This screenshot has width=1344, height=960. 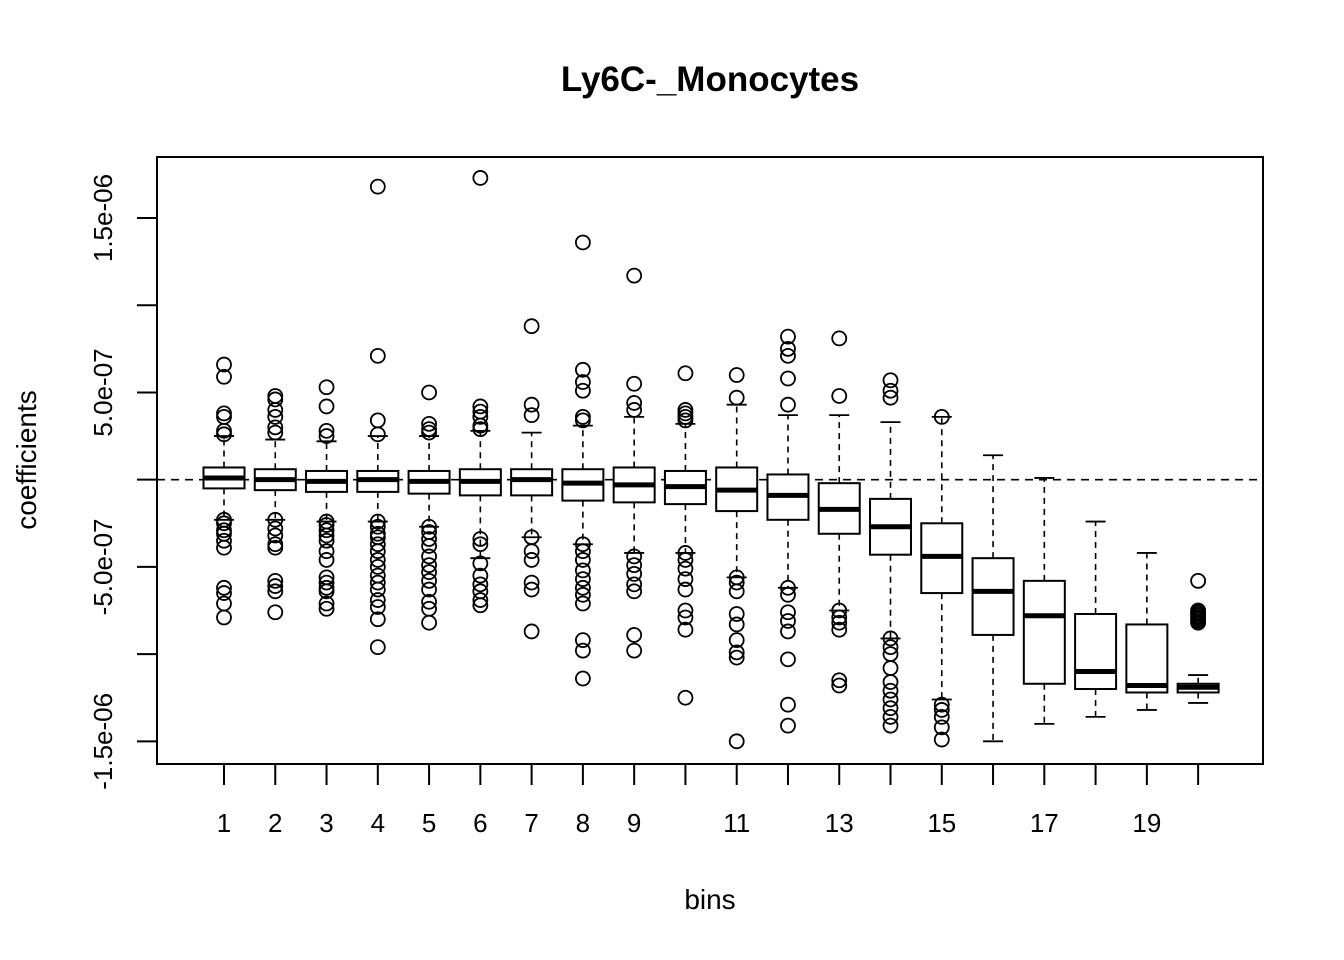 What do you see at coordinates (103, 392) in the screenshot?
I see `y-tick-label: 5.0e-07` at bounding box center [103, 392].